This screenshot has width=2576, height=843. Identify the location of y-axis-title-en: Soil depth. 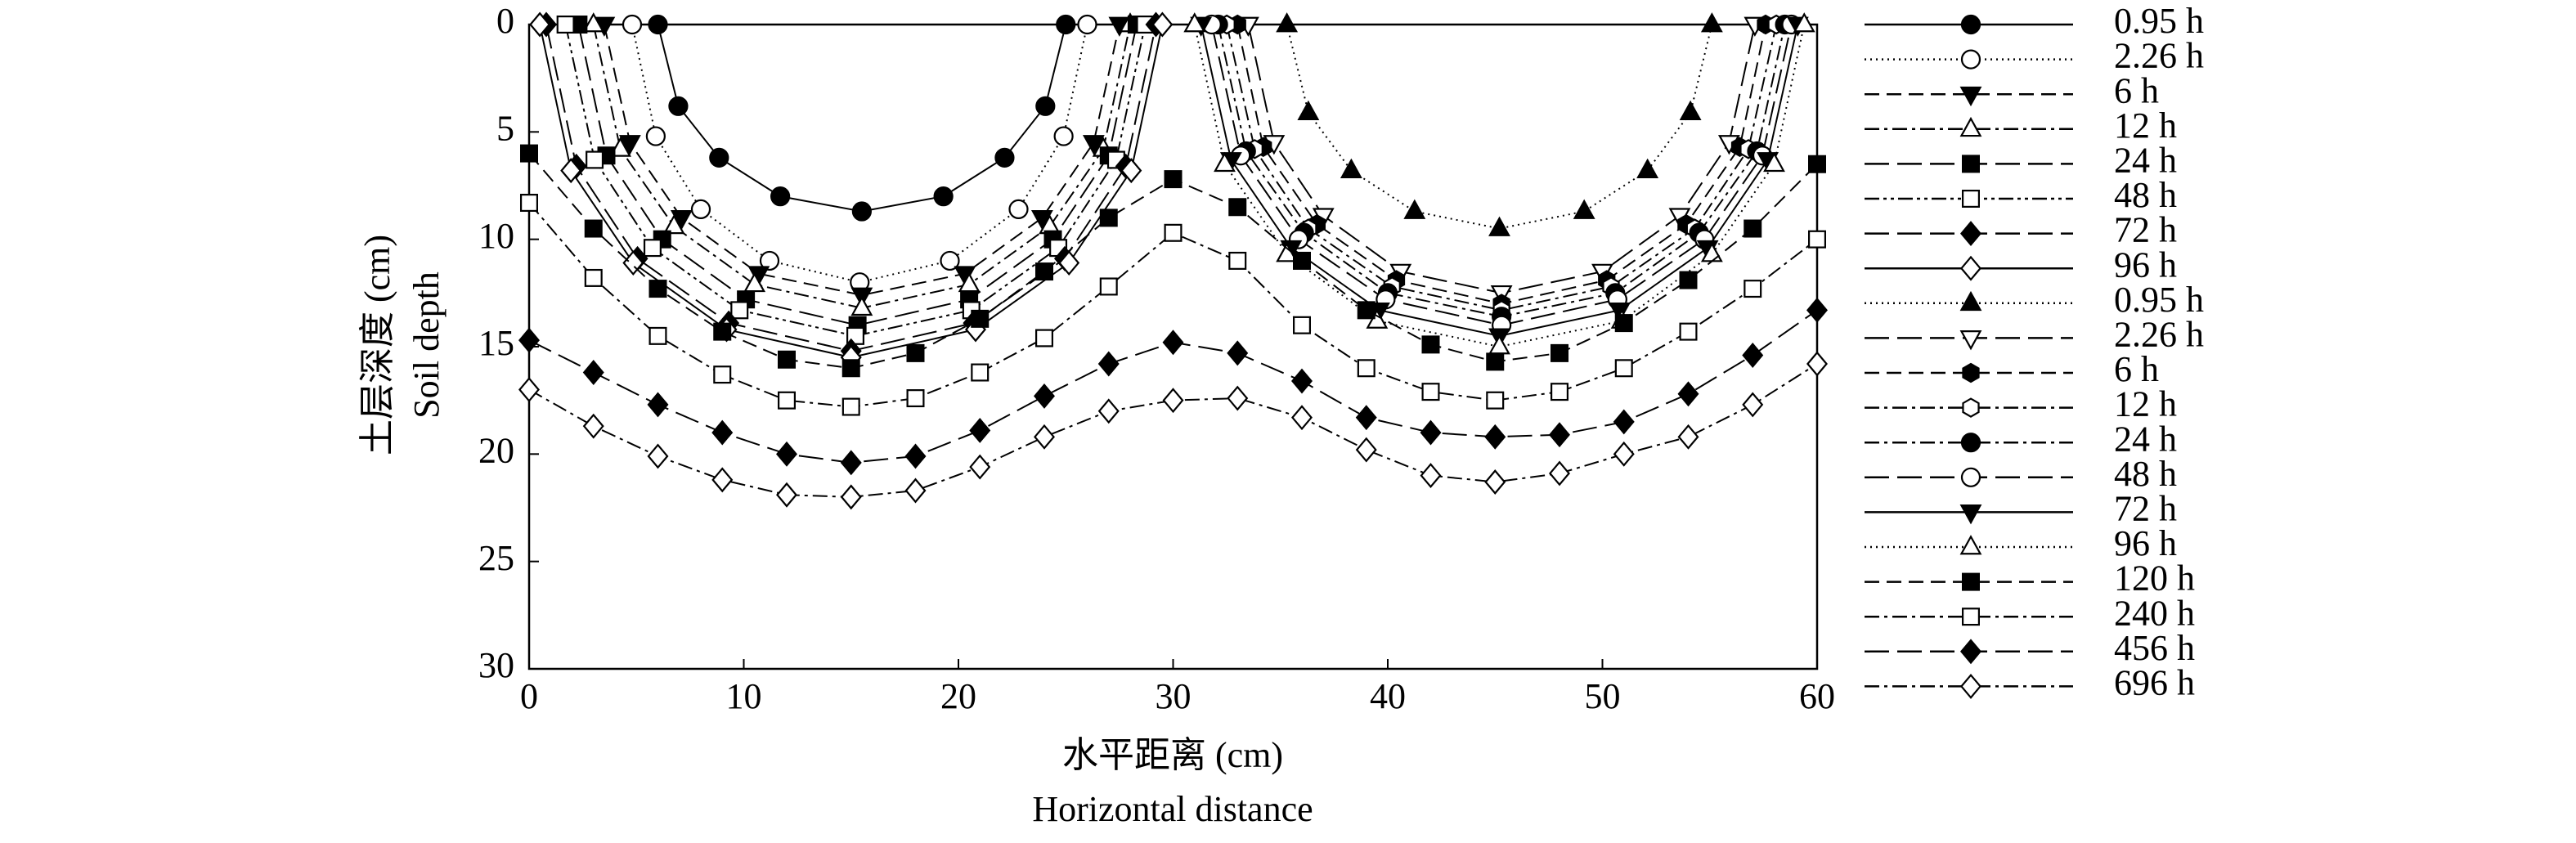
(426, 345).